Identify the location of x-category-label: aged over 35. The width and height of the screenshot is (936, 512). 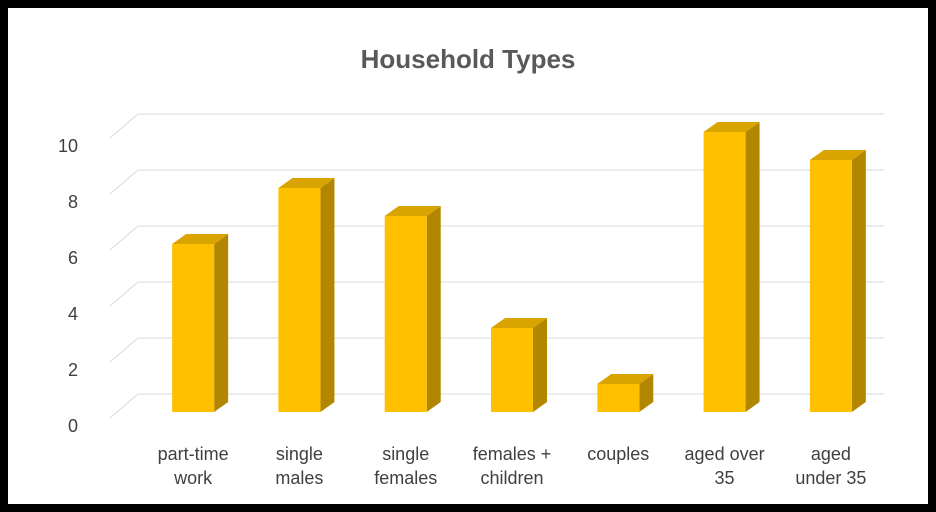
(725, 466).